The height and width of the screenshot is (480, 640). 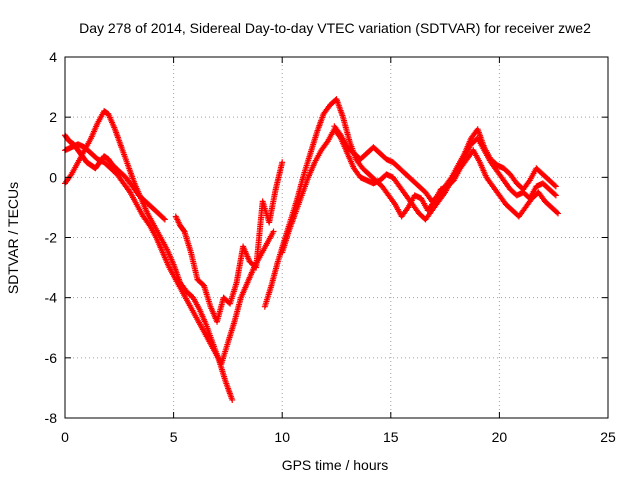 What do you see at coordinates (335, 465) in the screenshot?
I see `x-axis-label: GPS time / hours` at bounding box center [335, 465].